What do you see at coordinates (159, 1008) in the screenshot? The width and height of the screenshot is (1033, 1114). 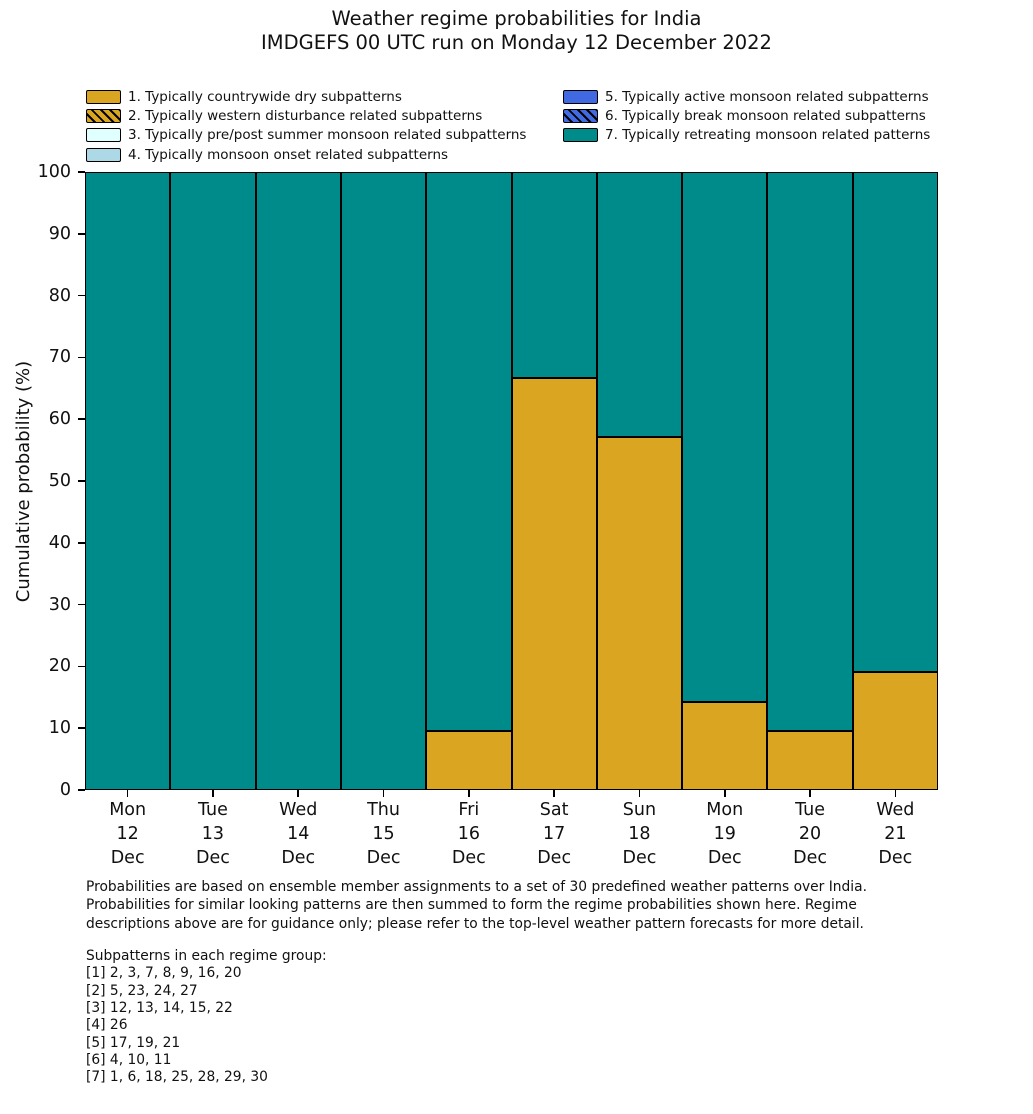 I see `subpatterns-row: [3] 12, 13, 14, 15, 22` at bounding box center [159, 1008].